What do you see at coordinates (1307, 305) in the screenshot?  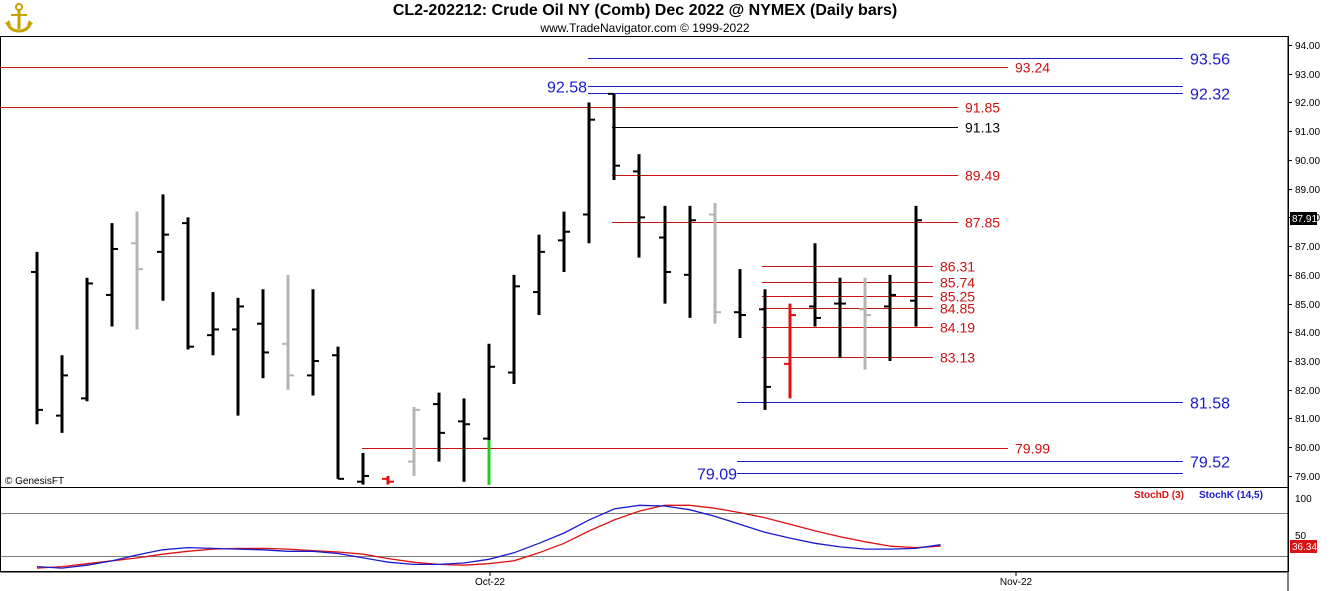 I see `y-tick-label: 85.00` at bounding box center [1307, 305].